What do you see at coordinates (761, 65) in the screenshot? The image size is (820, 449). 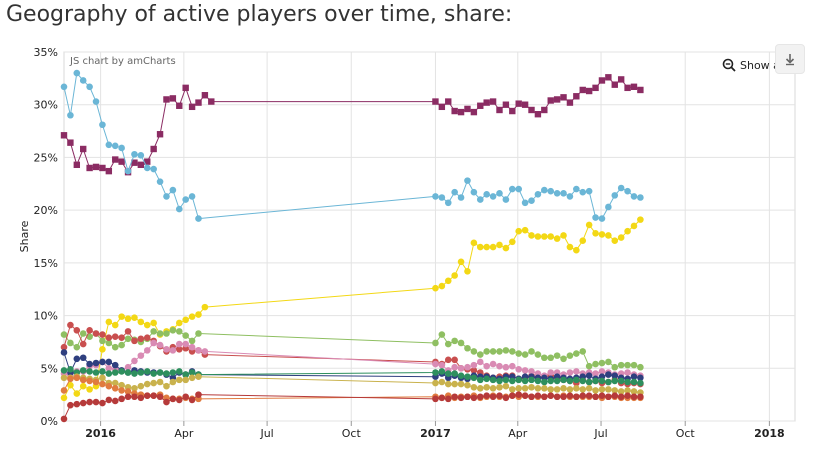 I see `show-all-button: Show all` at bounding box center [761, 65].